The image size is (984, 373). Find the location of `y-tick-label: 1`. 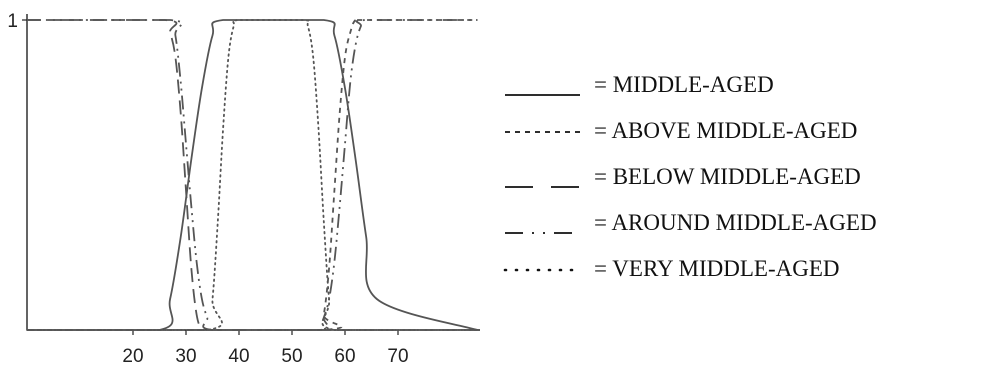

y-tick-label: 1 is located at coordinates (12, 21).